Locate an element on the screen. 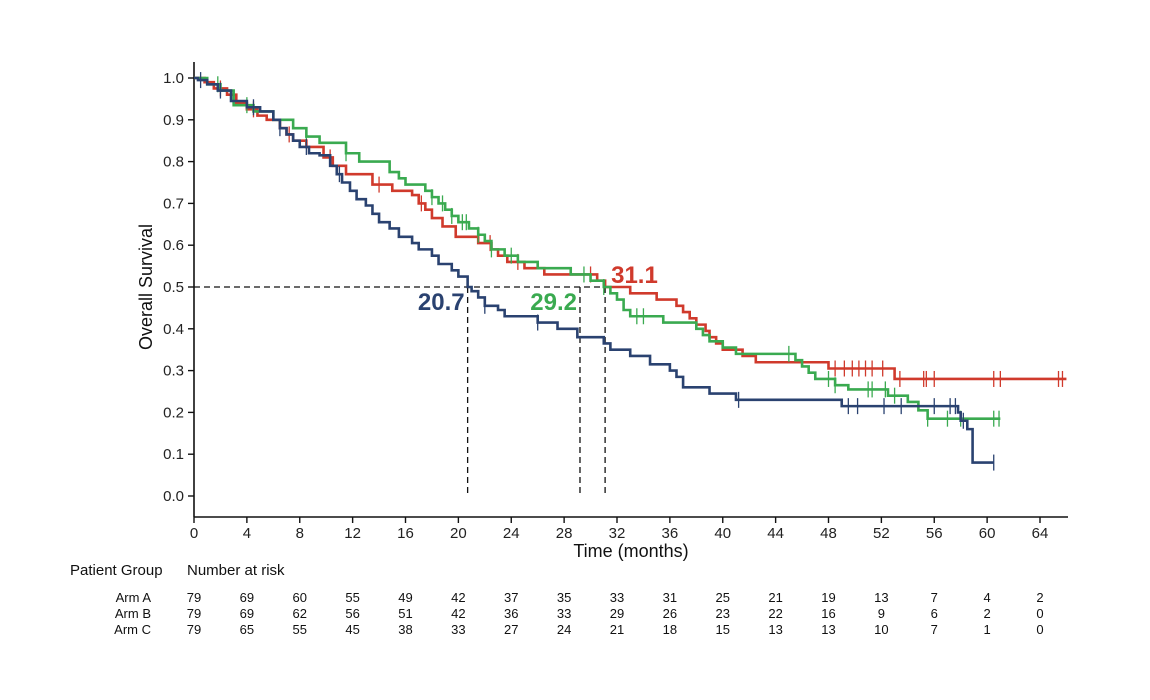 The width and height of the screenshot is (1150, 700). x-tick-label: 56 is located at coordinates (934, 533).